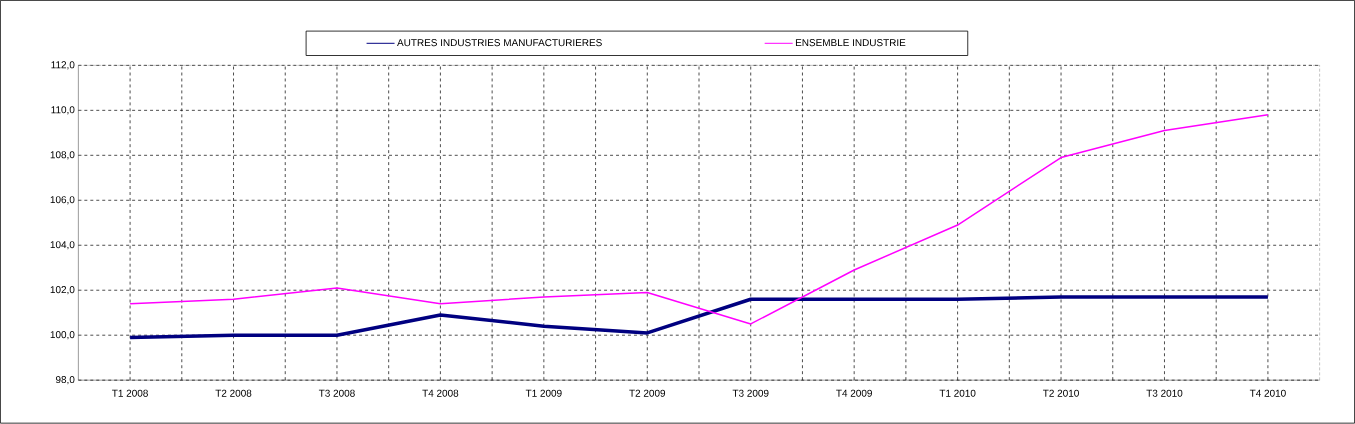 The height and width of the screenshot is (424, 1355). I want to click on y-tick-label: 112,0, so click(63, 65).